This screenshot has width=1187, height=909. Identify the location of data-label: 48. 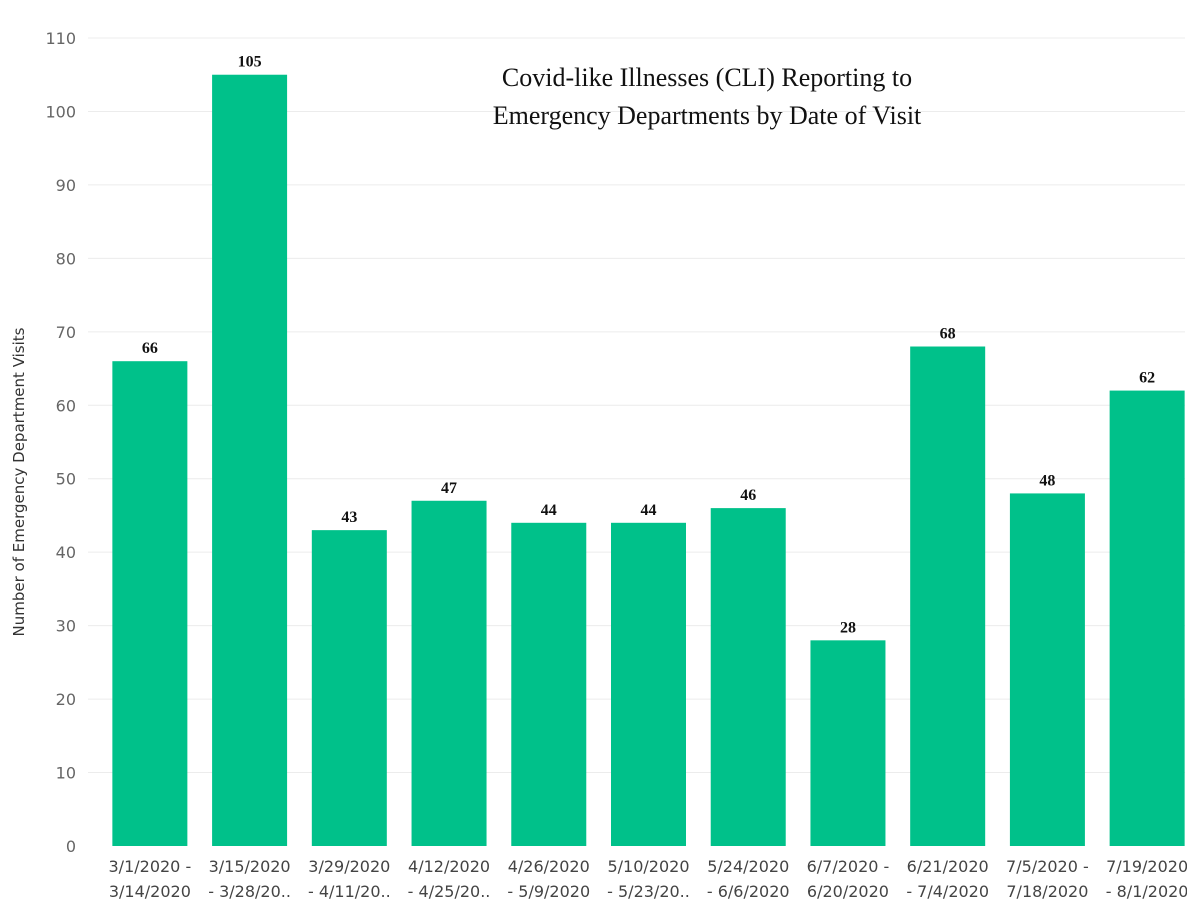
(1047, 480).